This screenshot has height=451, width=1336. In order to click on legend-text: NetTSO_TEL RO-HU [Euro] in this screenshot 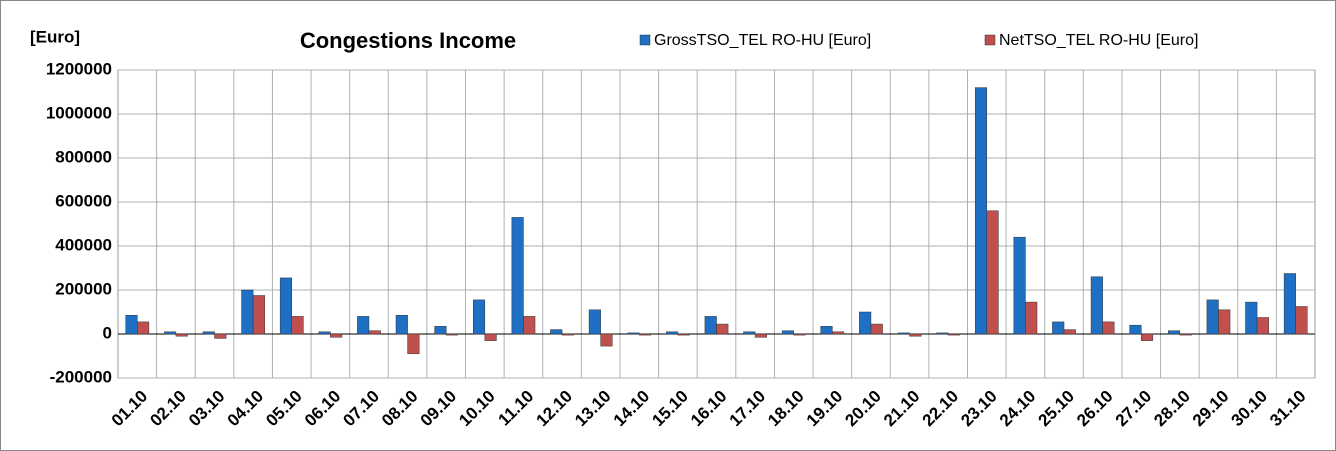, I will do `click(1098, 40)`.